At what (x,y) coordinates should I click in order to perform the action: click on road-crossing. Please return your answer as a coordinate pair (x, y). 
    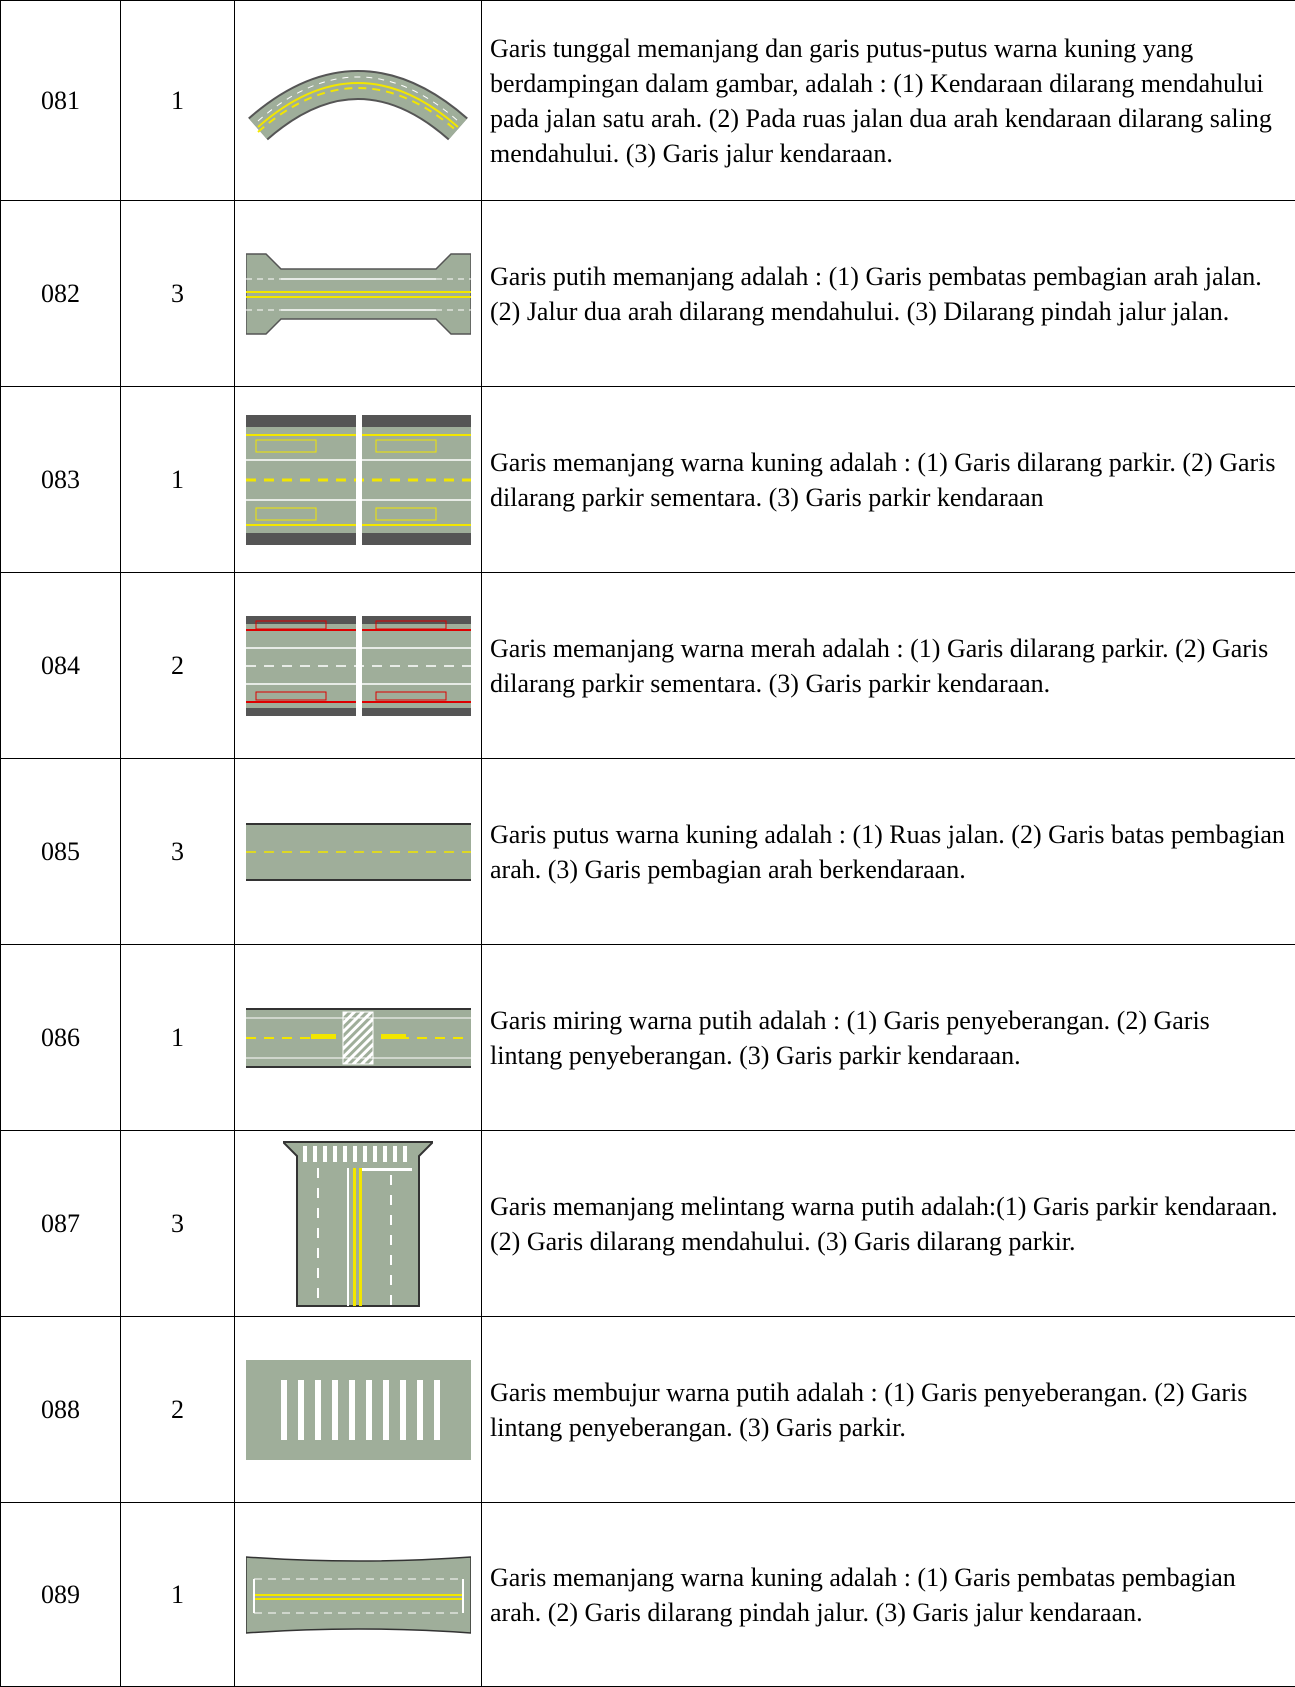
    Looking at the image, I should click on (358, 1038).